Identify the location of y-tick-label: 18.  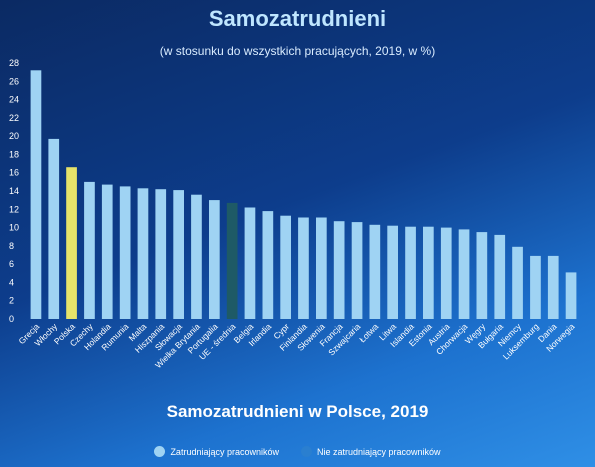
(14, 154).